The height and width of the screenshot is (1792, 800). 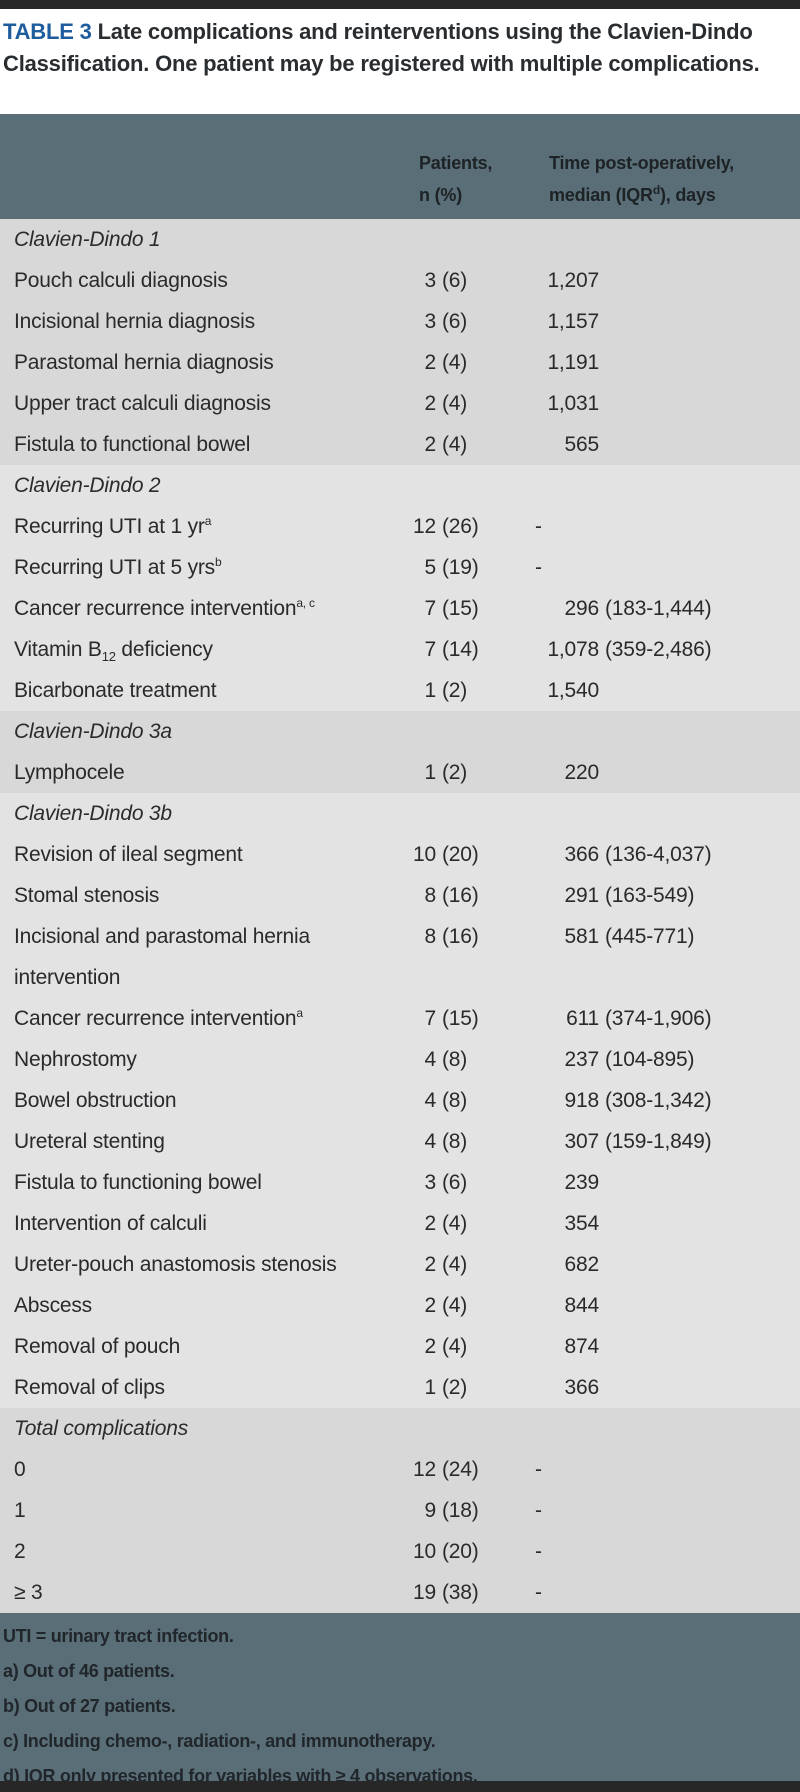 I want to click on time-iqr: (445-771), so click(x=650, y=936).